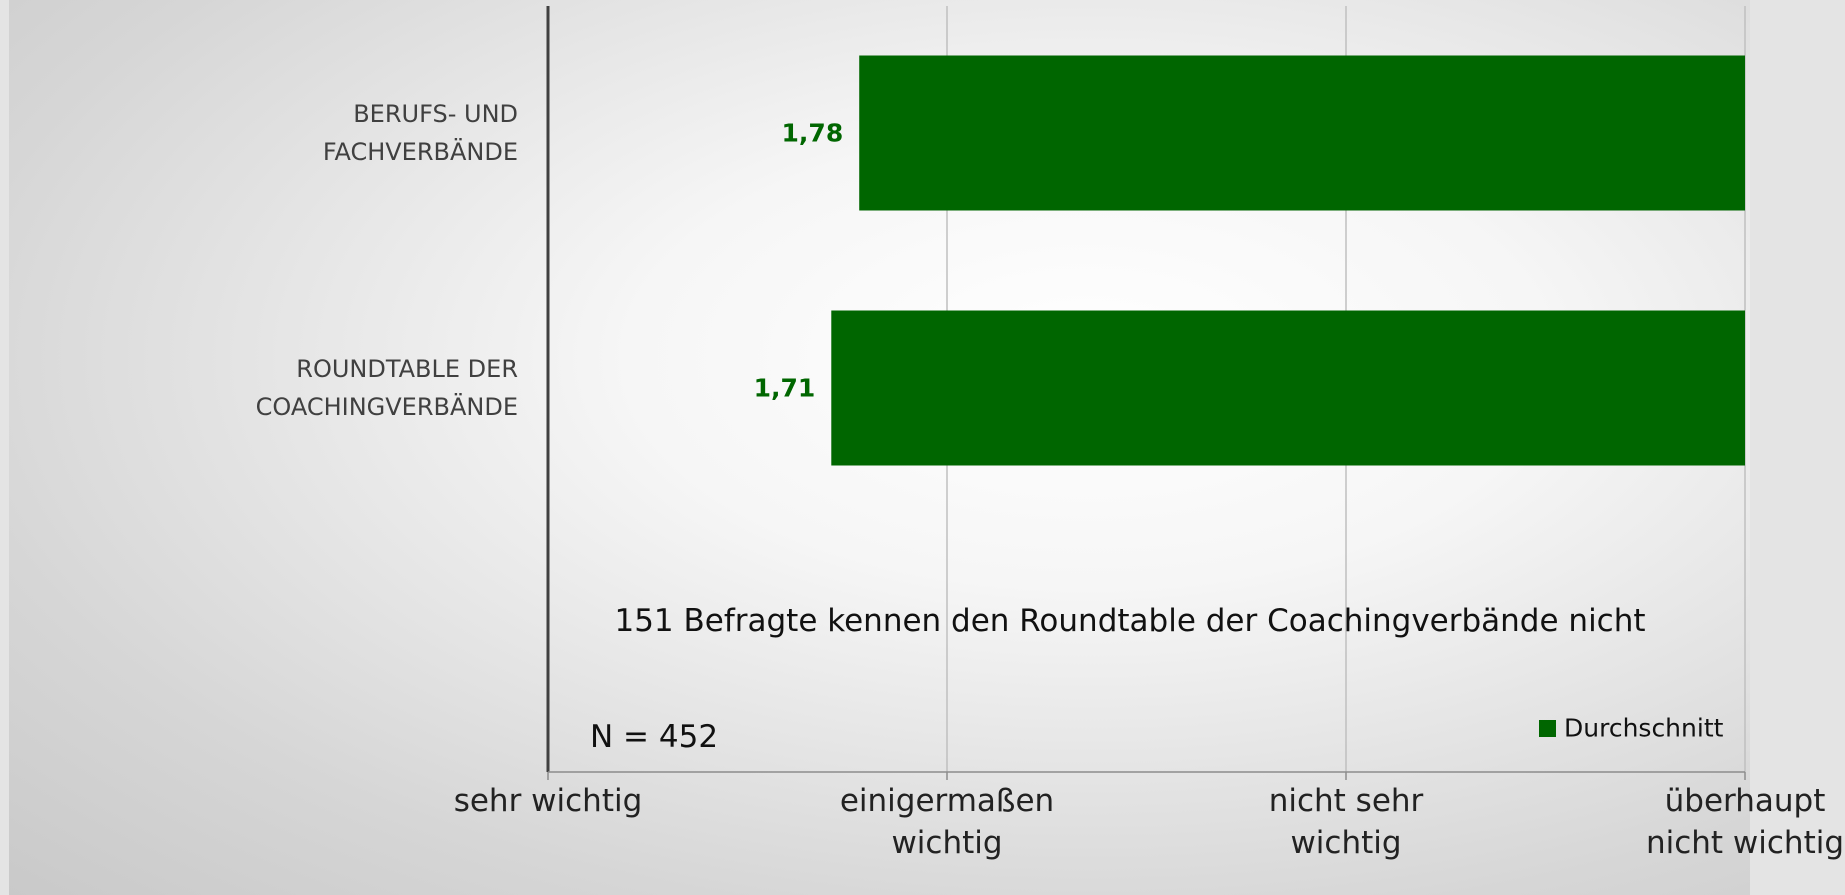  Describe the element at coordinates (784, 388) in the screenshot. I see `value-label: 1,71` at that location.